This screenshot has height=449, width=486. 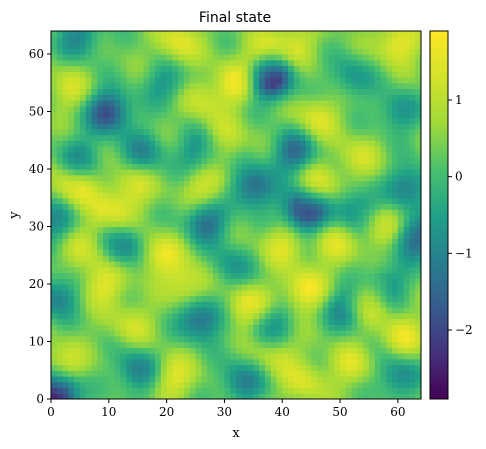 I want to click on y-tick-label: 10, so click(x=36, y=342).